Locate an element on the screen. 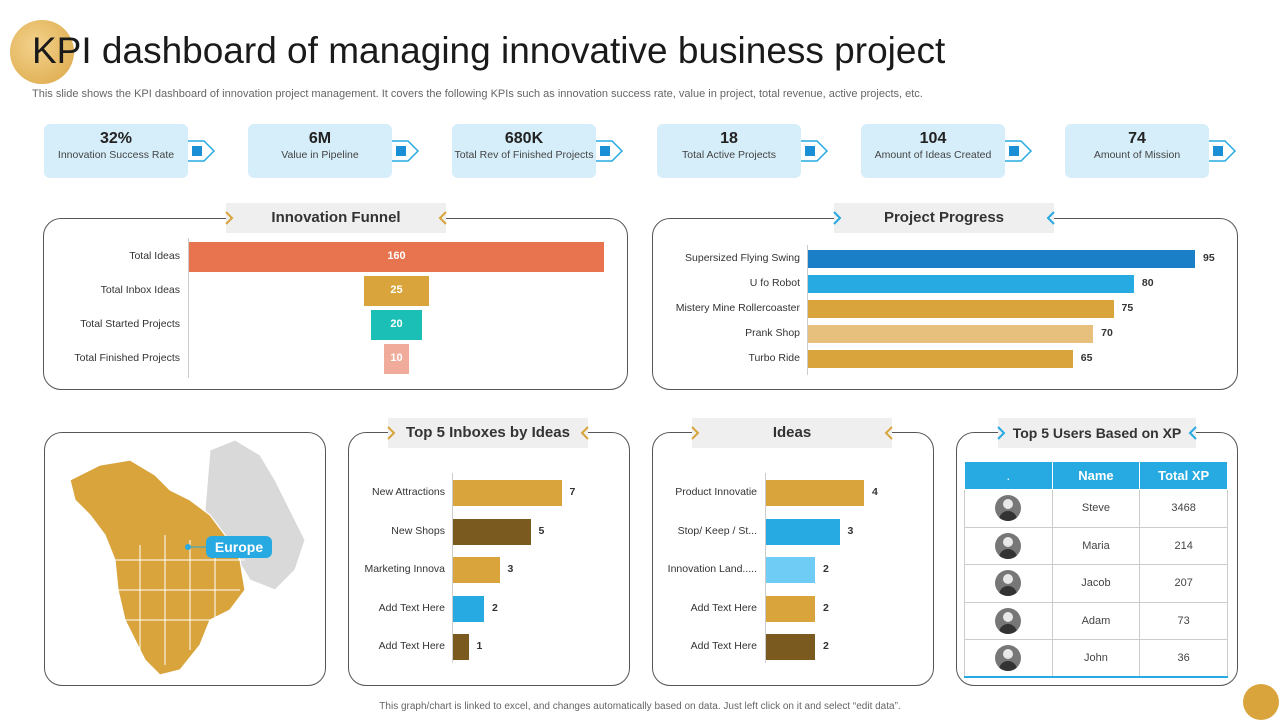 This screenshot has height=720, width=1280. panel-title-text: Innovation Funnel is located at coordinates (336, 217).